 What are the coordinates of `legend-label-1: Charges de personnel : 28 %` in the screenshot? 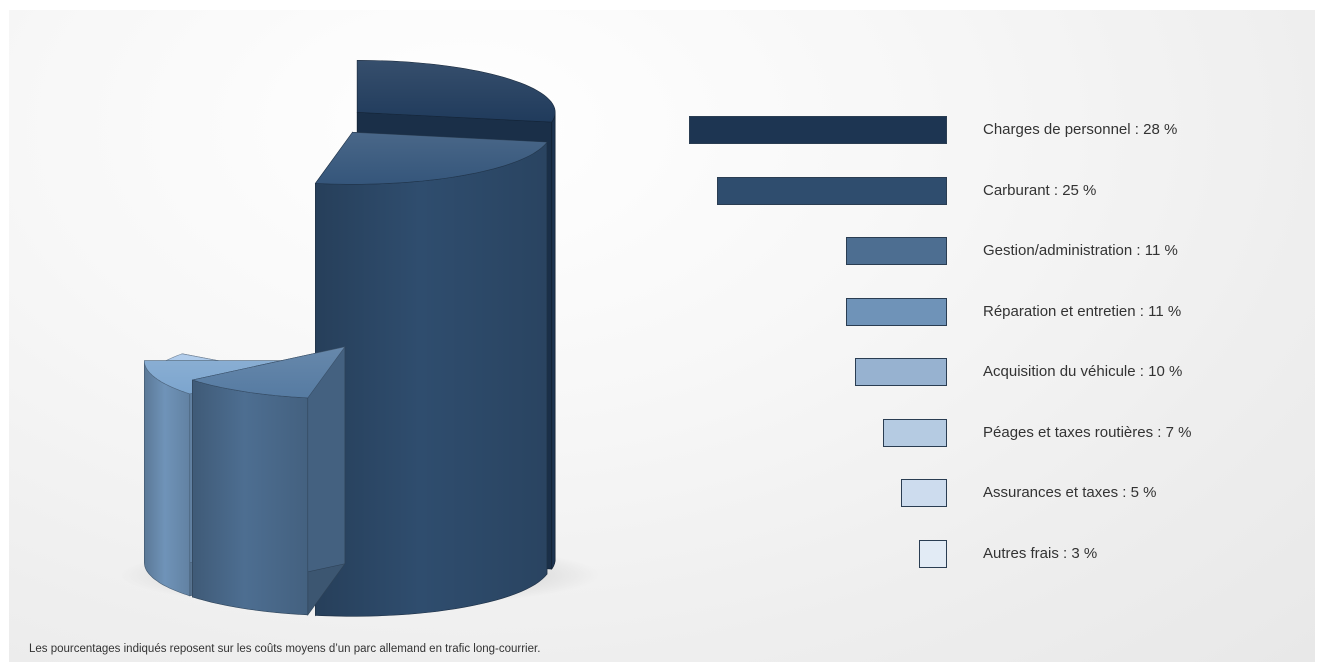 It's located at (1080, 129).